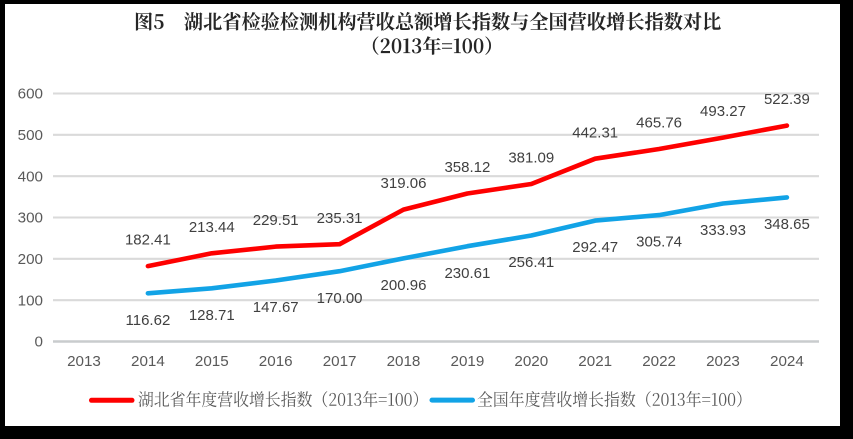  What do you see at coordinates (659, 242) in the screenshot?
I see `svg-text: 305.74` at bounding box center [659, 242].